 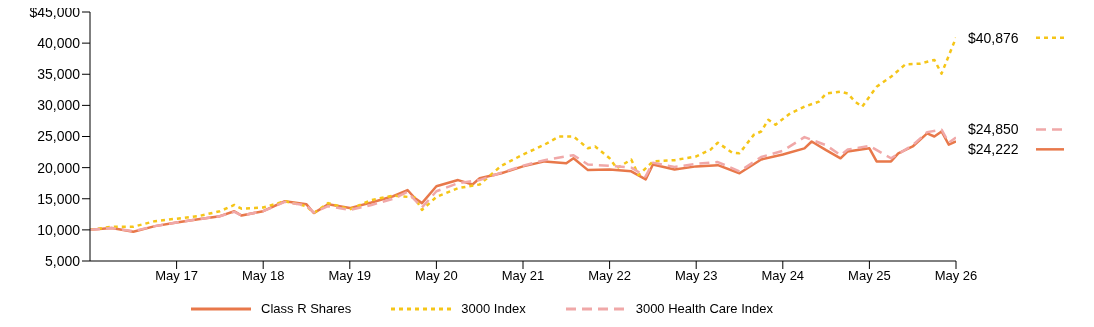 I want to click on y-tick-label: 10,000, so click(x=59, y=229).